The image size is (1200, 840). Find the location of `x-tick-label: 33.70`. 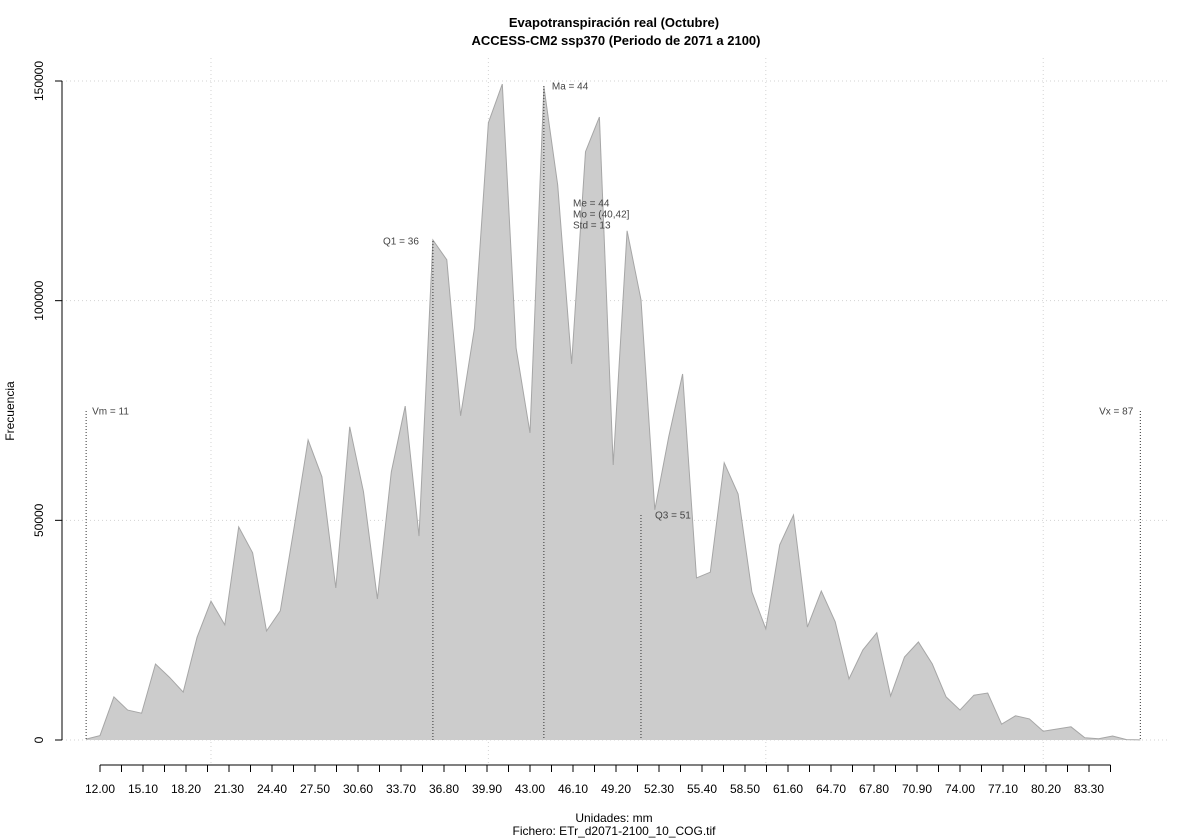

x-tick-label: 33.70 is located at coordinates (401, 789).